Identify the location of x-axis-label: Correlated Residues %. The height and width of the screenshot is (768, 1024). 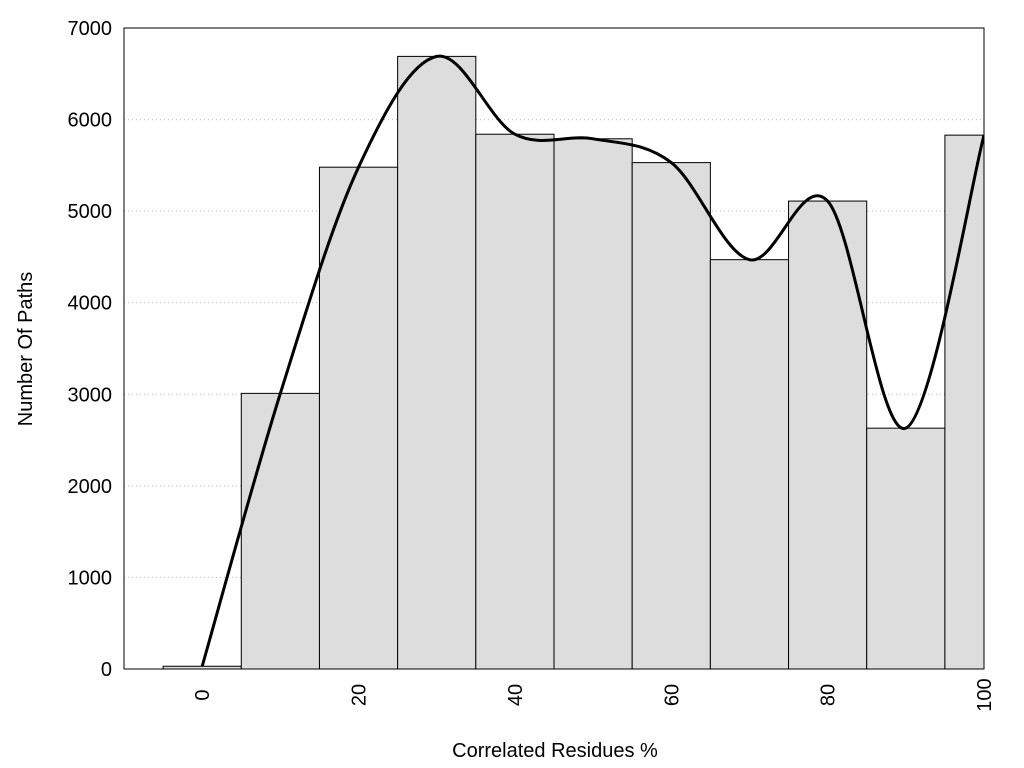
(555, 751).